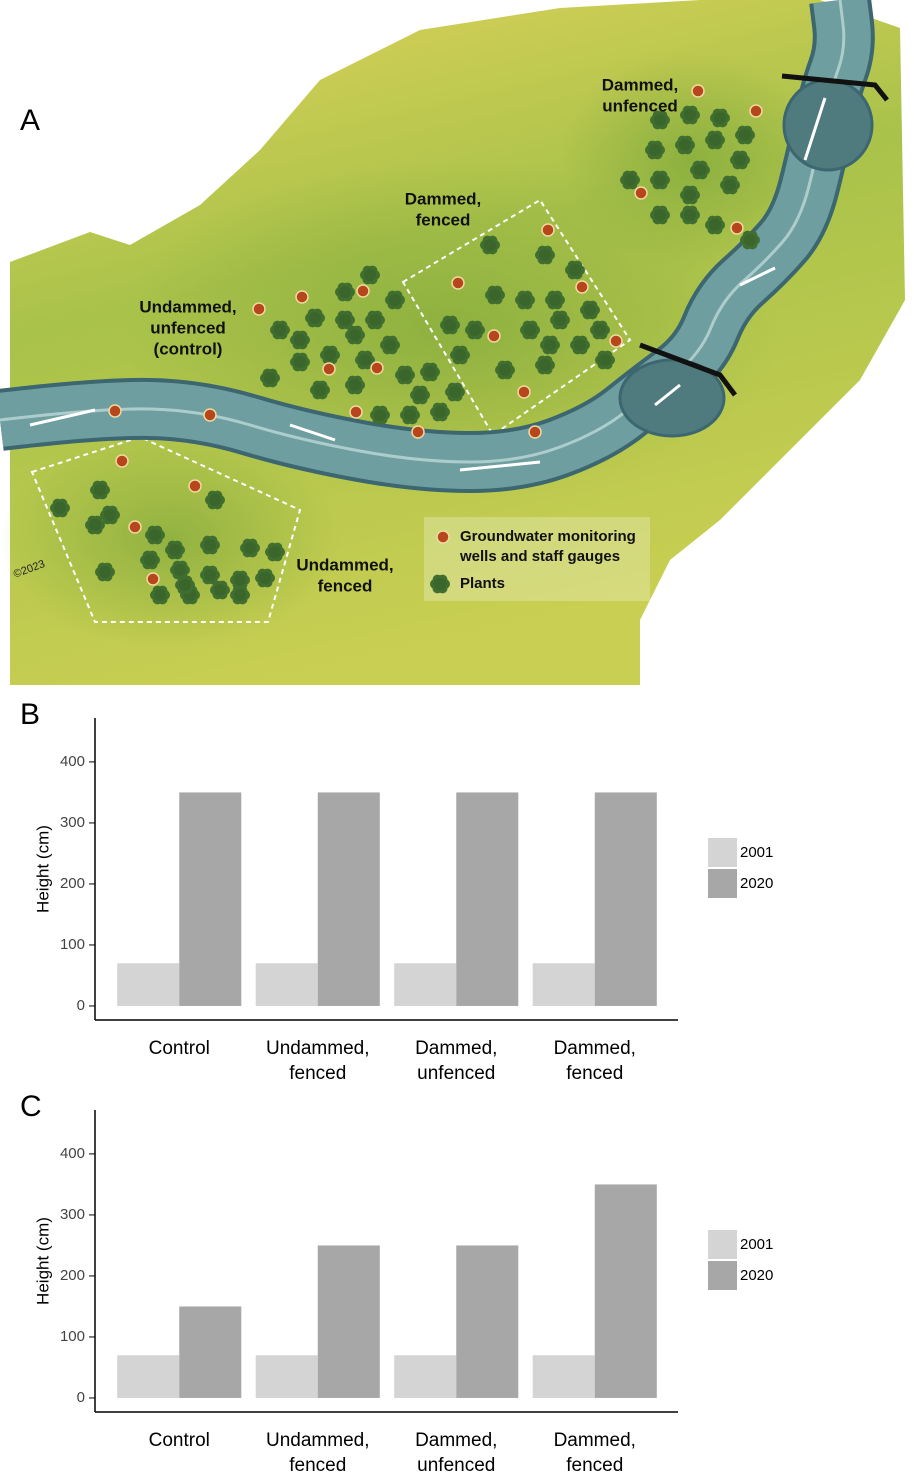 This screenshot has height=1475, width=914. I want to click on y-tick-label: 200, so click(72, 883).